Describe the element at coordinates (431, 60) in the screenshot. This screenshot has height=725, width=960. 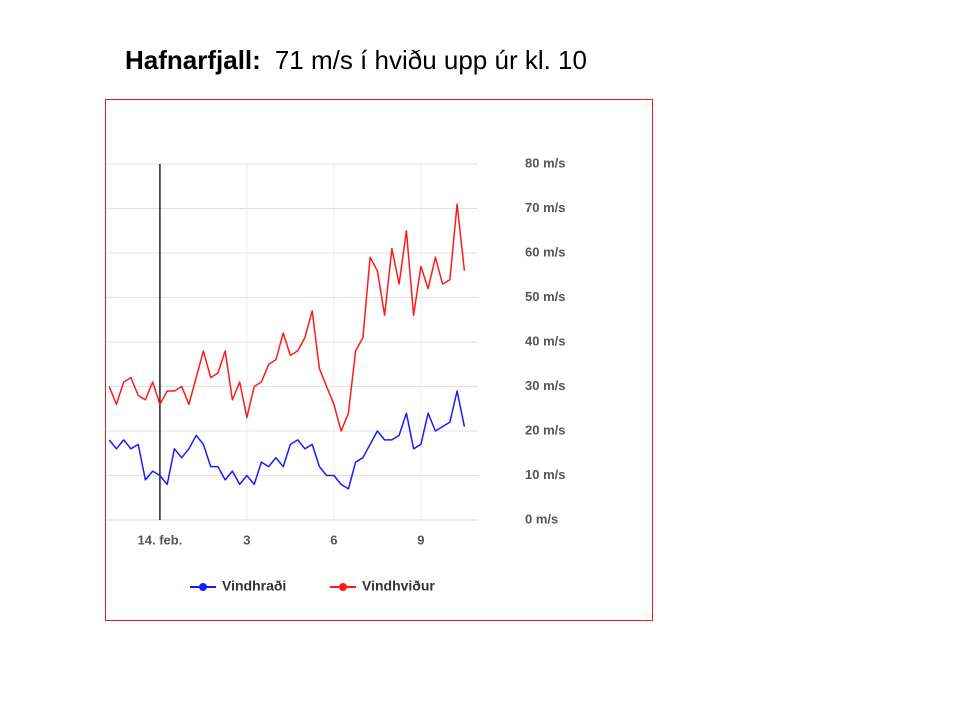
I see `title-text: 71 m/s í hviðu upp úr kl. 10` at that location.